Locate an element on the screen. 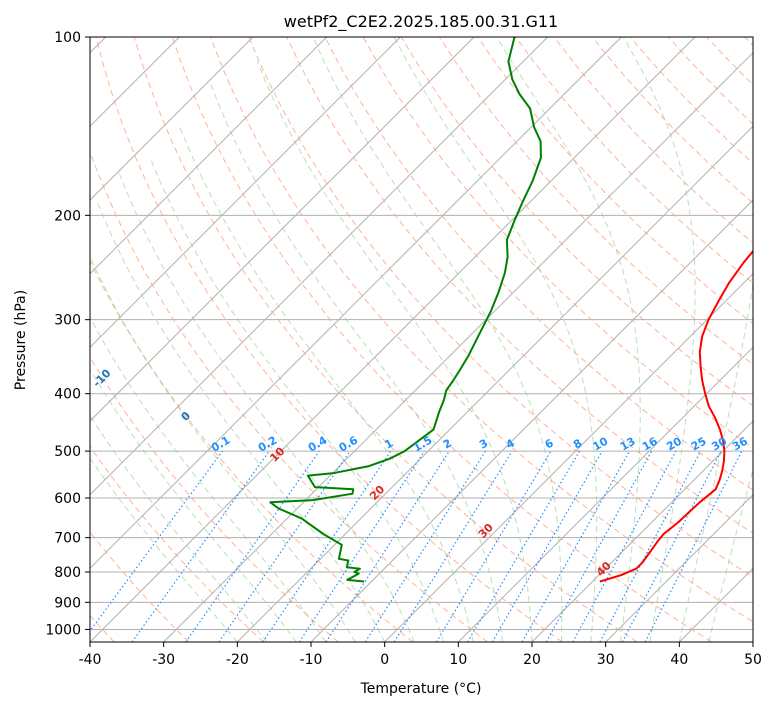 This screenshot has height=708, width=775. y-axis-label: Pressure (hPa) is located at coordinates (21, 340).